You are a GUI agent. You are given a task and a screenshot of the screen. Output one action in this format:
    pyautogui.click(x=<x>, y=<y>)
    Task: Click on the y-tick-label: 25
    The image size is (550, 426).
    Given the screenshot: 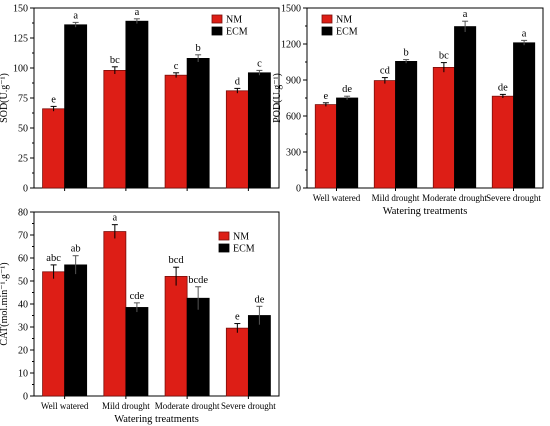 What is the action you would take?
    pyautogui.click(x=23, y=159)
    